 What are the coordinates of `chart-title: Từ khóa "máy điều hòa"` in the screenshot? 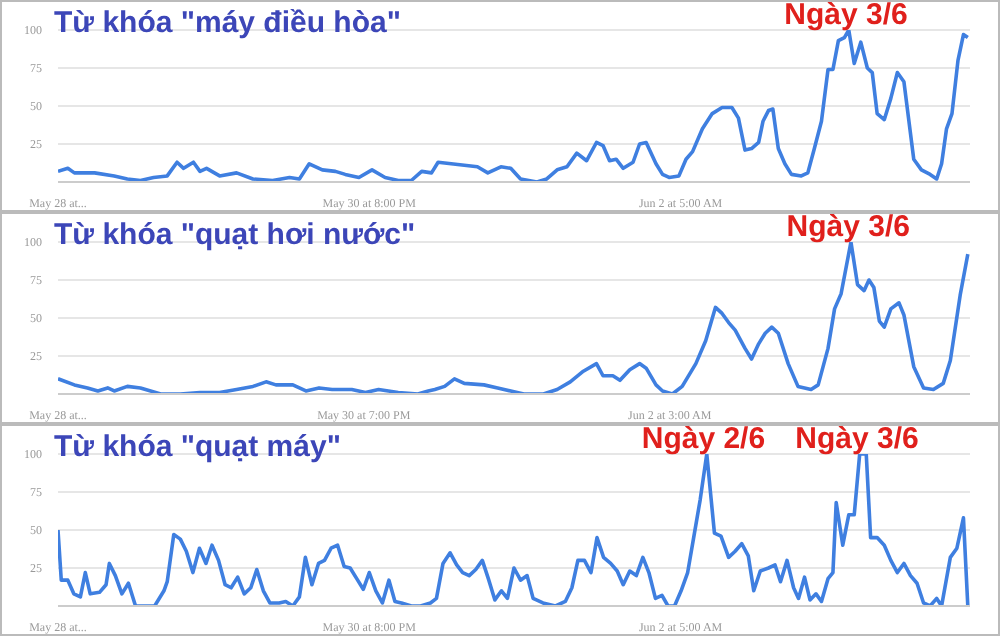 It's located at (227, 23).